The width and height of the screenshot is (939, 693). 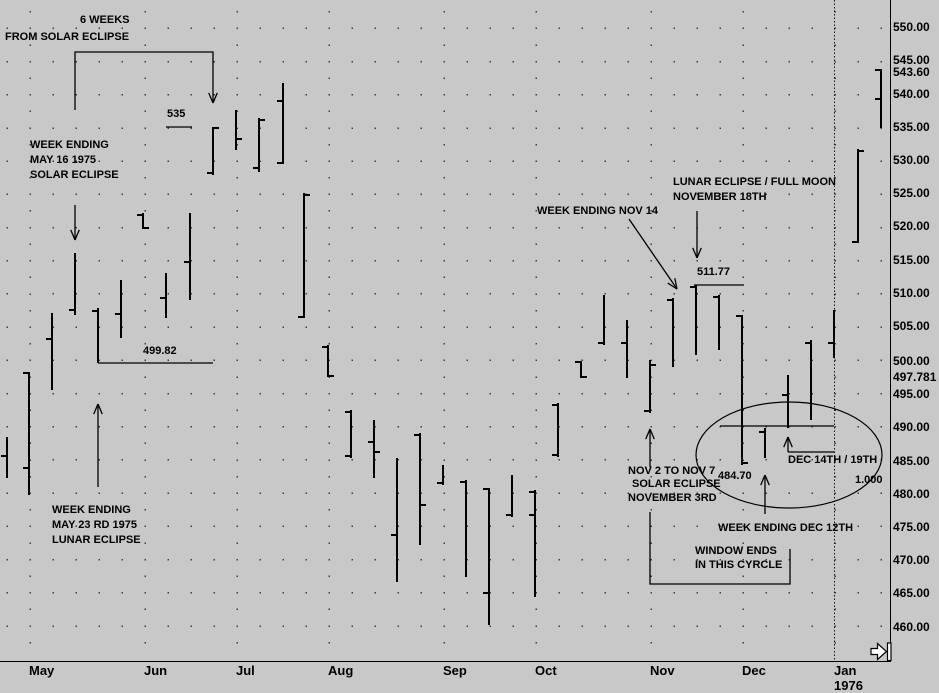 I want to click on cursor-icon, so click(x=881, y=652).